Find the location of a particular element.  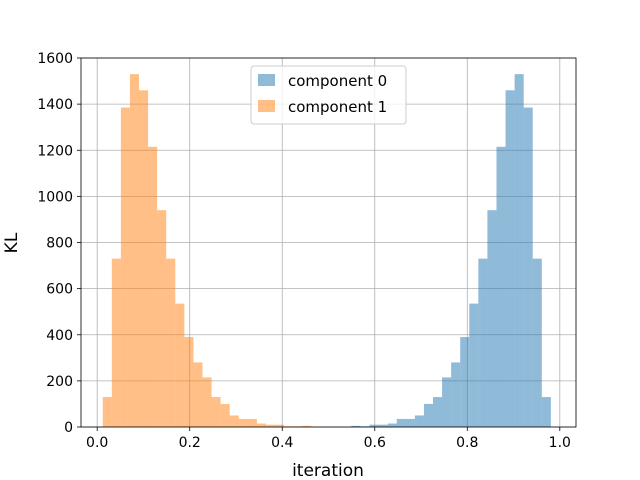

y-tick-label: 600 is located at coordinates (59, 290).